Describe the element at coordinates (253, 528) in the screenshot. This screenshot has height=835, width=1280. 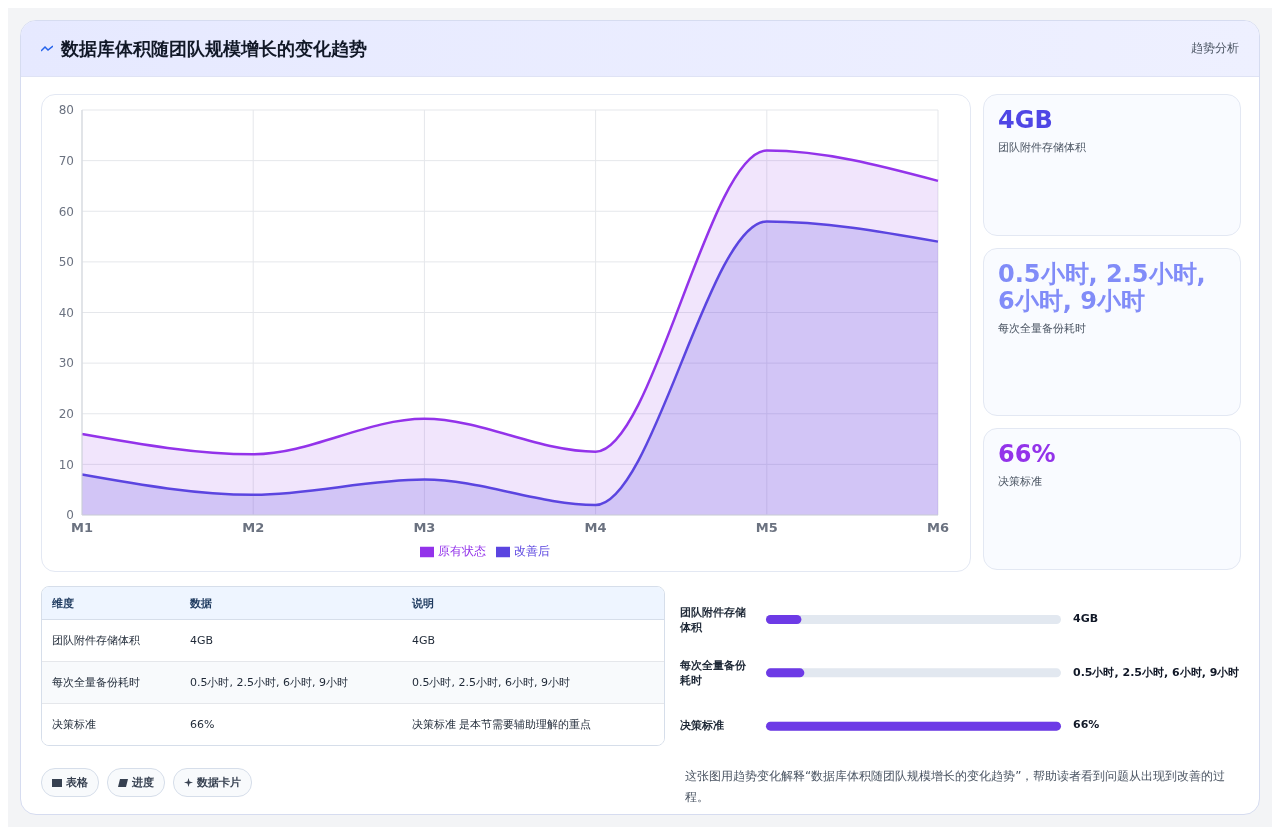
I see `x-tick-label: M2` at that location.